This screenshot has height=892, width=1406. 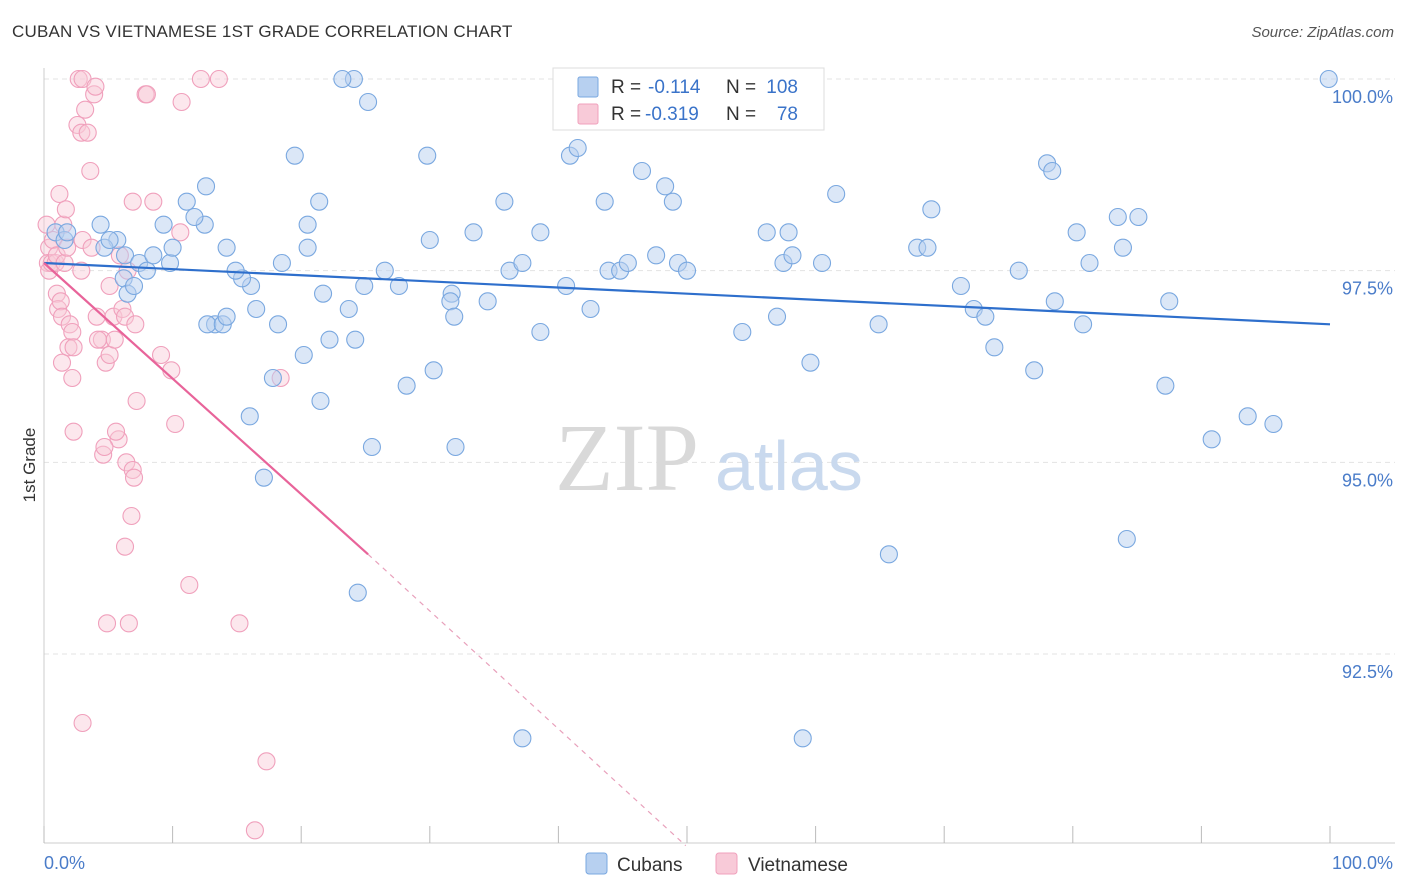 What do you see at coordinates (64, 863) in the screenshot?
I see `x-tick-label-min: 0.0%` at bounding box center [64, 863].